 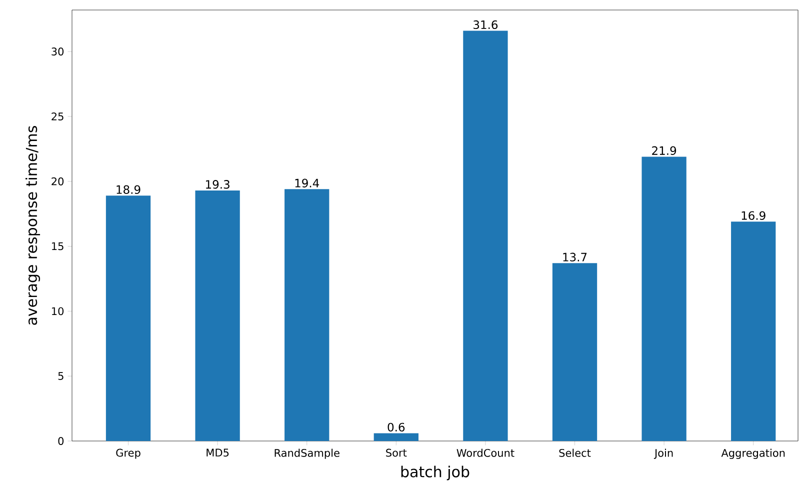 What do you see at coordinates (663, 453) in the screenshot?
I see `x-tick-label: Join` at bounding box center [663, 453].